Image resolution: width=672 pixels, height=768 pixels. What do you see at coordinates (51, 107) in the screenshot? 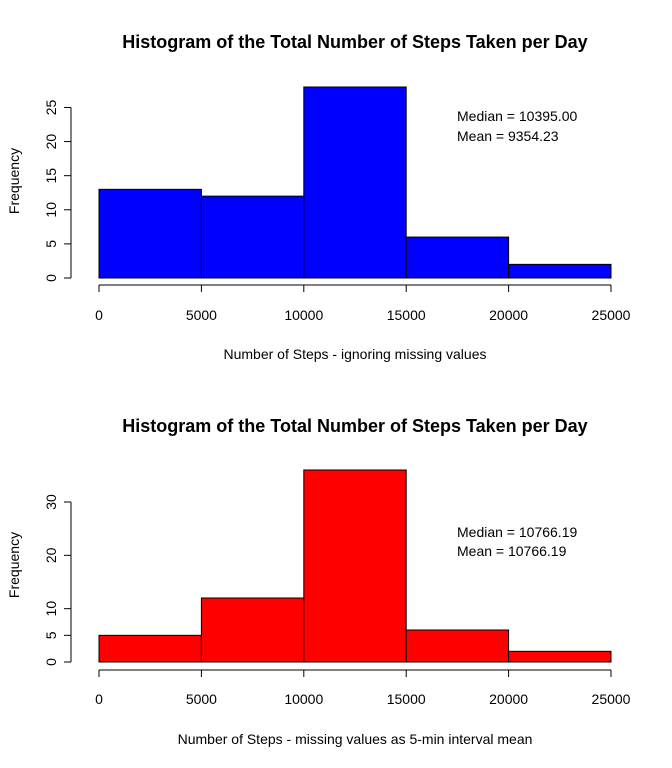
I see `y-tick-label: 25` at bounding box center [51, 107].